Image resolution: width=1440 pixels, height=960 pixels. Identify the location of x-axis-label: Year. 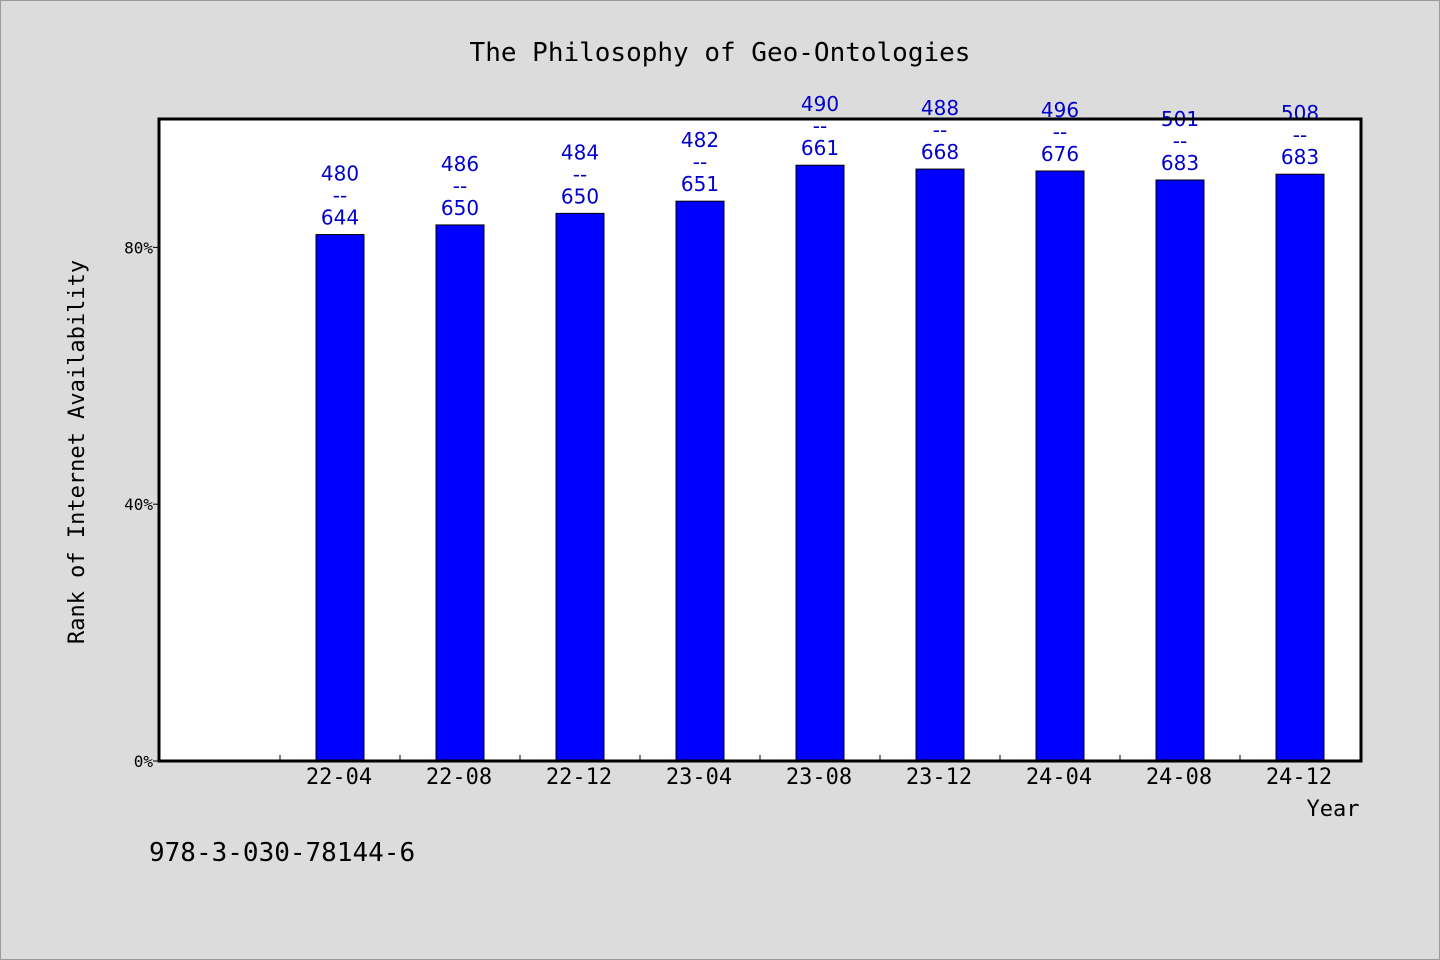
(1333, 809).